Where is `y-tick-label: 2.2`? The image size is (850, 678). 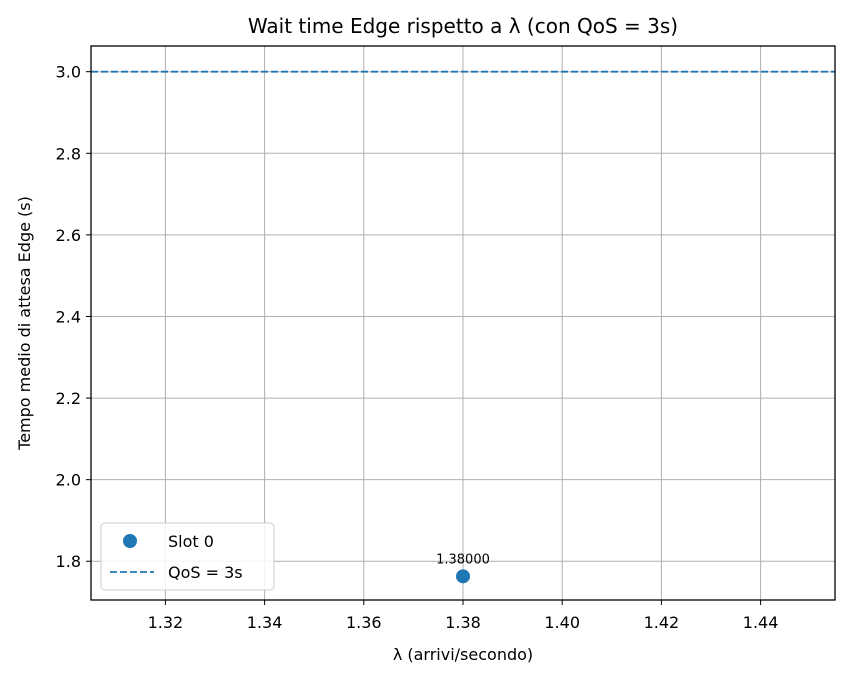
y-tick-label: 2.2 is located at coordinates (68, 398).